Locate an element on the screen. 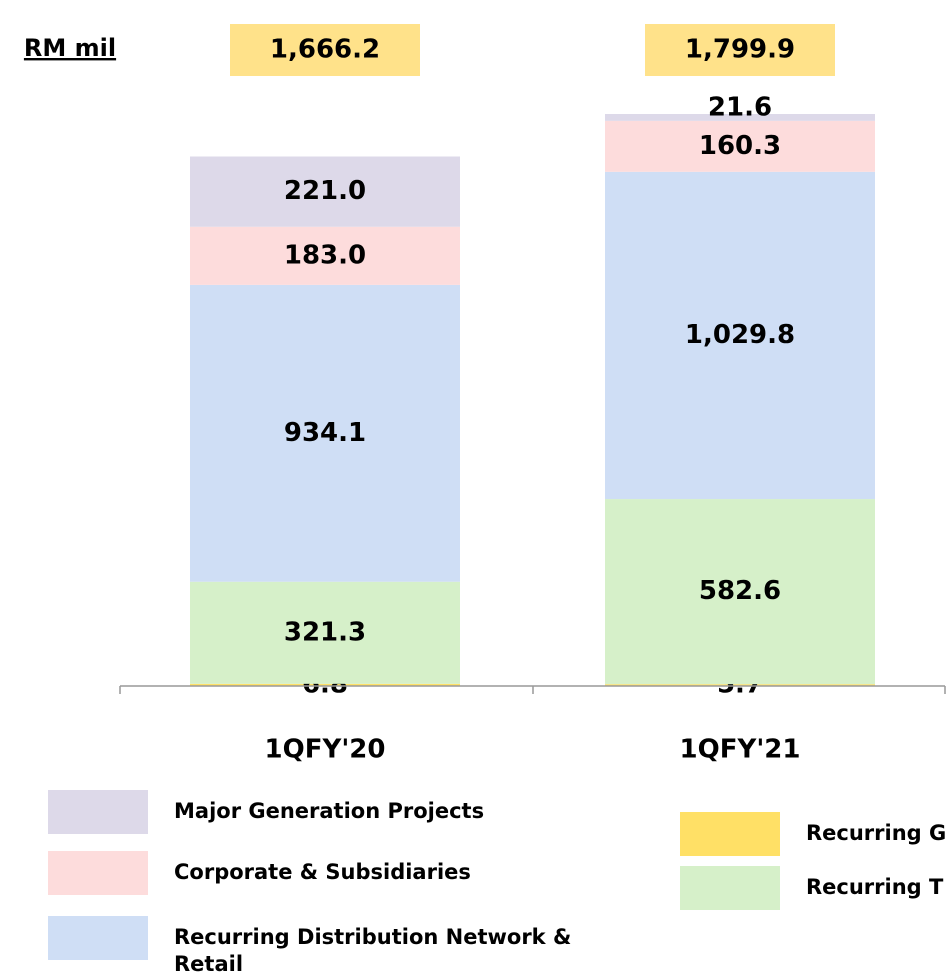 The height and width of the screenshot is (979, 952). data-label: 183.0 is located at coordinates (325, 255).